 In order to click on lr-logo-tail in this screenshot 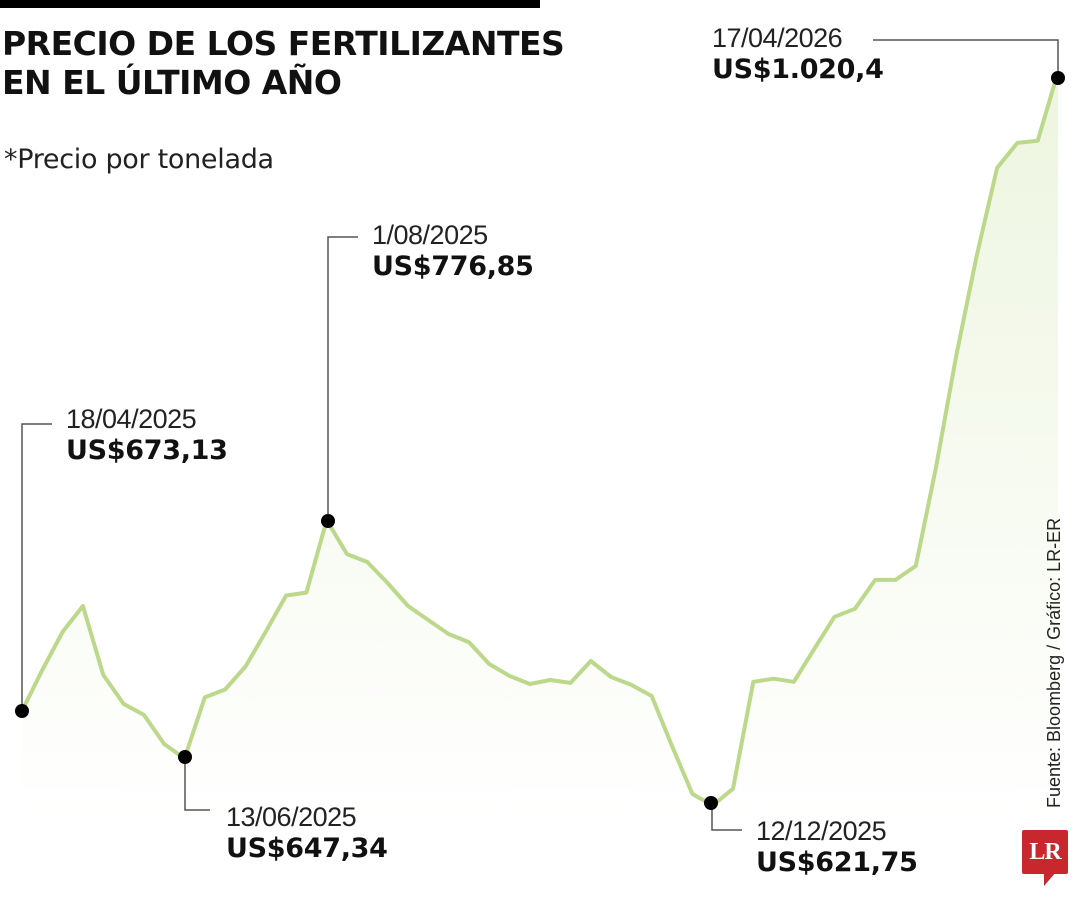, I will do `click(1050, 879)`.